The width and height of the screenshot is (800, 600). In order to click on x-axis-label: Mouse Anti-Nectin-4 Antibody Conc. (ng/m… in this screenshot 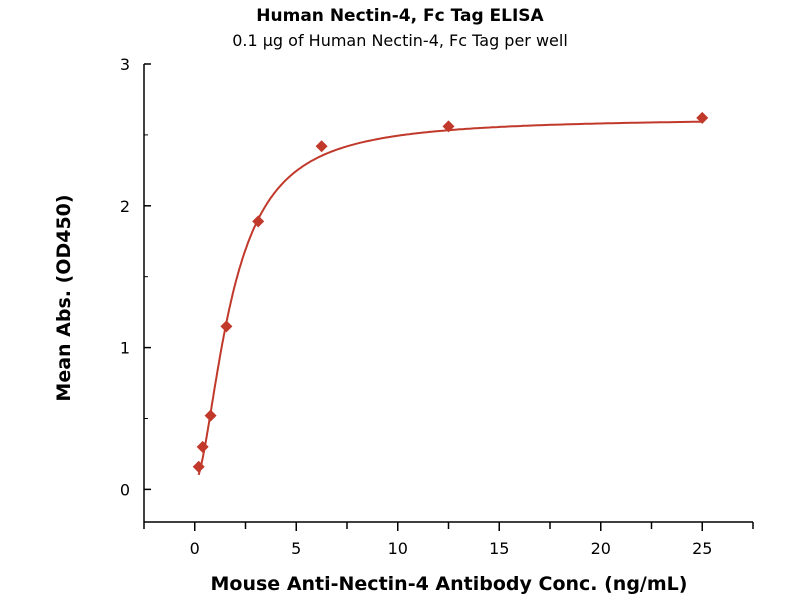, I will do `click(449, 584)`.